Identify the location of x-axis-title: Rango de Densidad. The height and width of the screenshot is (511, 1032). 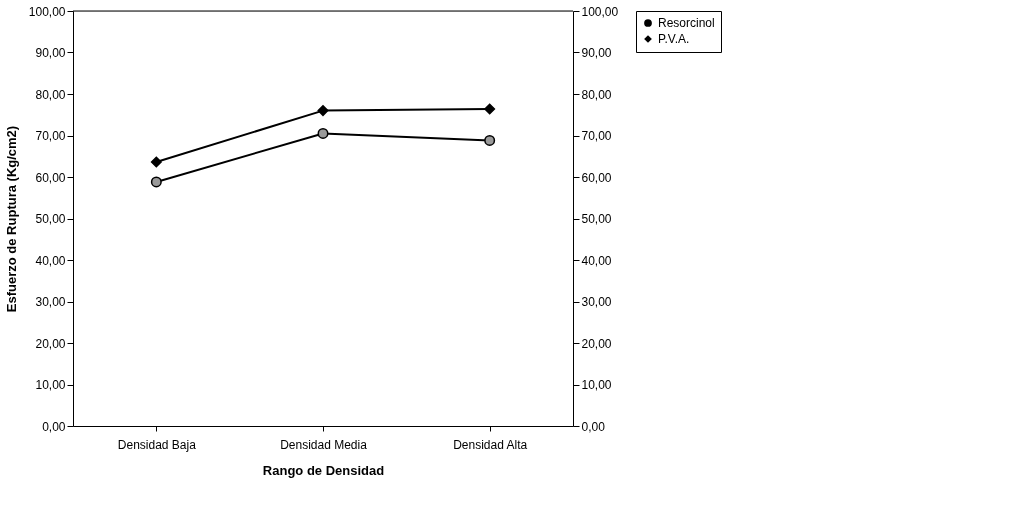
(323, 470).